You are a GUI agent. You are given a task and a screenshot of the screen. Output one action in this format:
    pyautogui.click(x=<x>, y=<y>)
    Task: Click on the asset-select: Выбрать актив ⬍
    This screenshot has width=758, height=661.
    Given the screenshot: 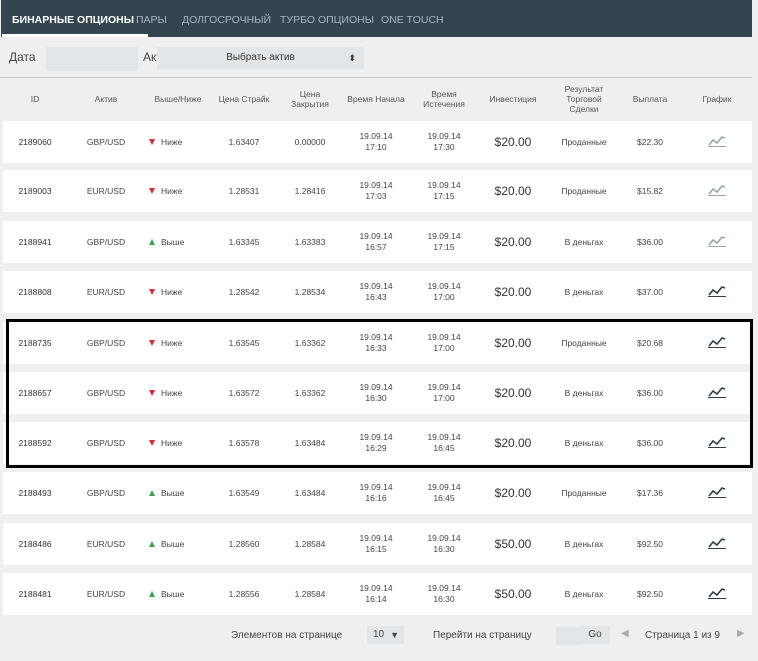 What is the action you would take?
    pyautogui.click(x=260, y=58)
    